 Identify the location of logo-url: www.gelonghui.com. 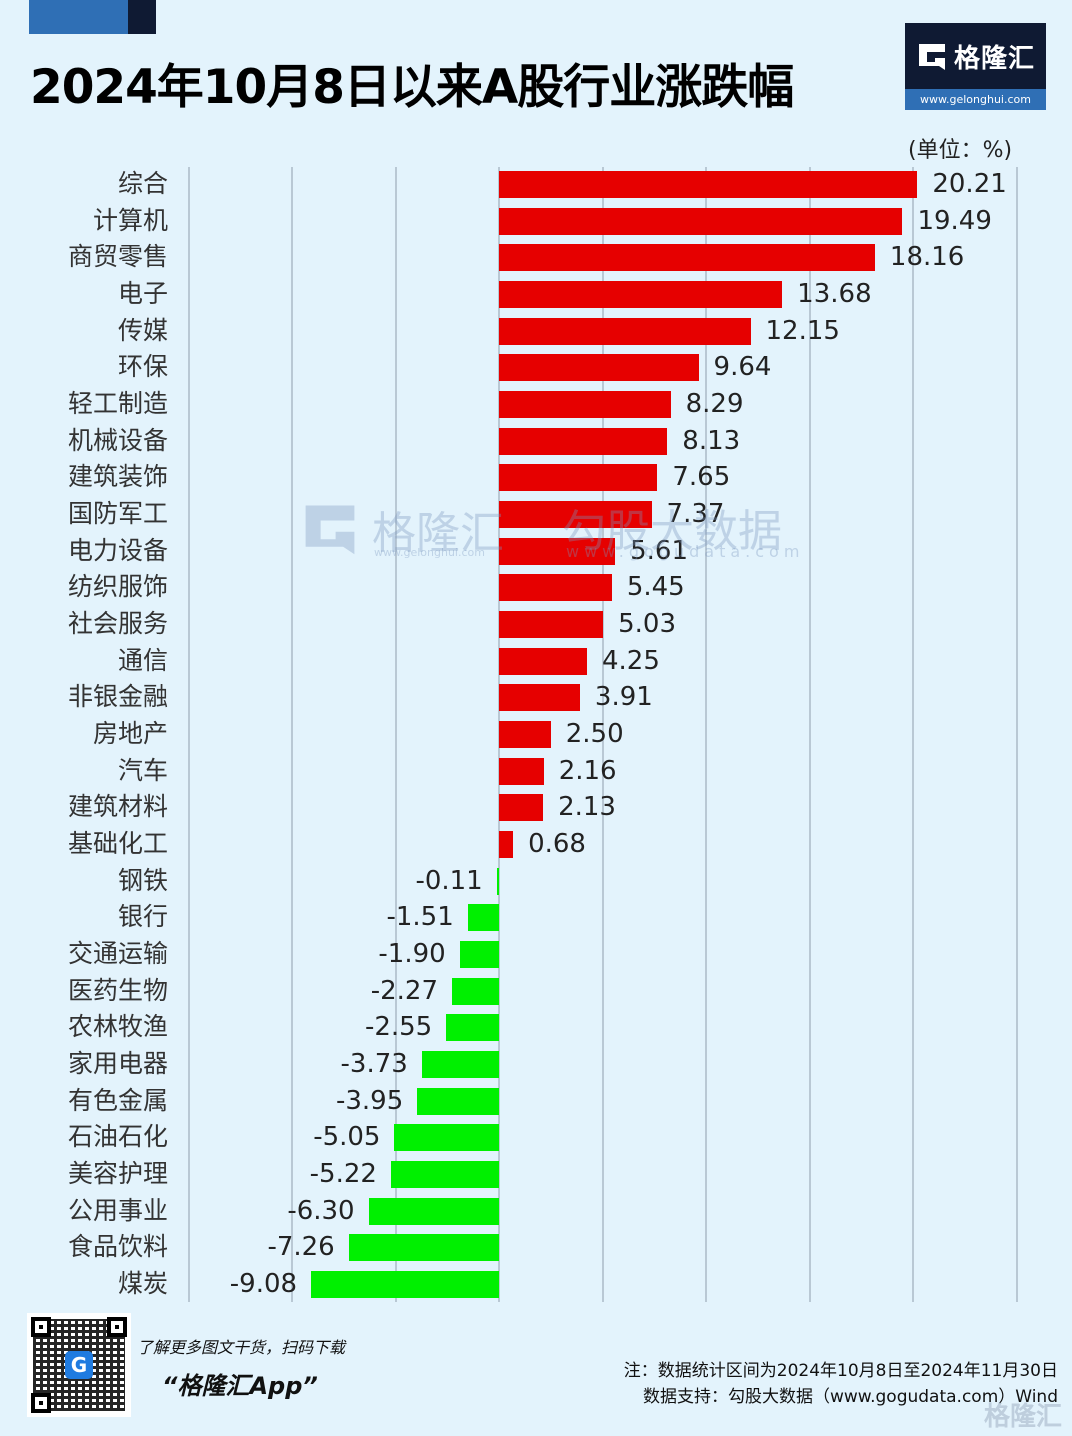
(975, 99).